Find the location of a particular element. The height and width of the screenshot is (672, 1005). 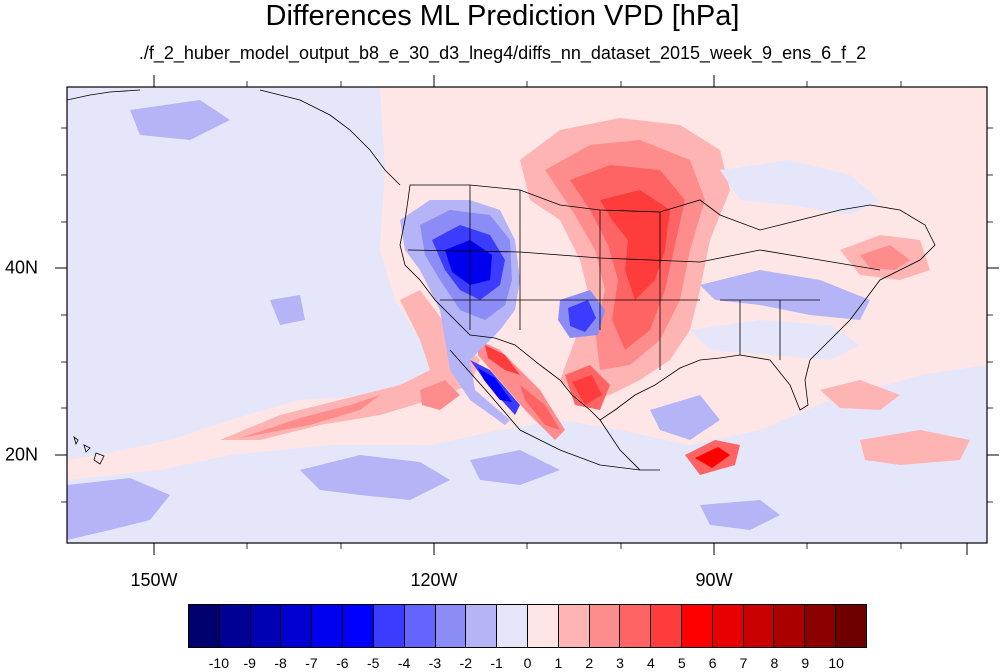

colorbar-label: 4 is located at coordinates (651, 663).